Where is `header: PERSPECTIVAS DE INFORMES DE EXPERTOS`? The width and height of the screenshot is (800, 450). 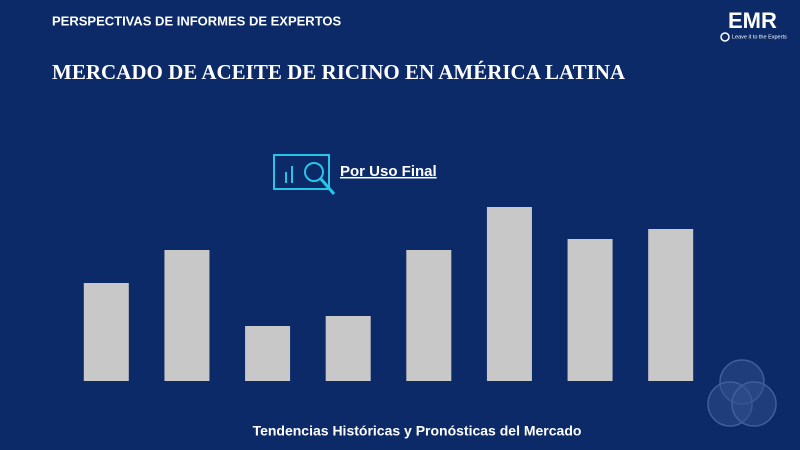 header: PERSPECTIVAS DE INFORMES DE EXPERTOS is located at coordinates (197, 20).